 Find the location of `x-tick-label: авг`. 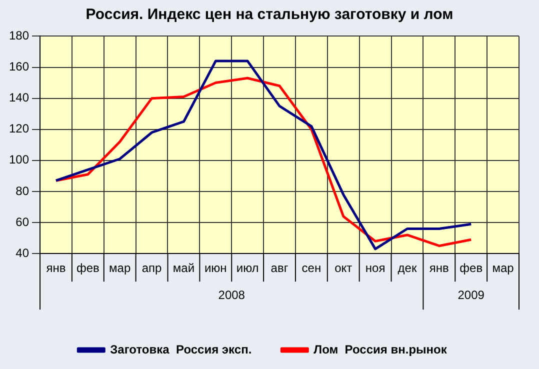

x-tick-label: авг is located at coordinates (279, 268).